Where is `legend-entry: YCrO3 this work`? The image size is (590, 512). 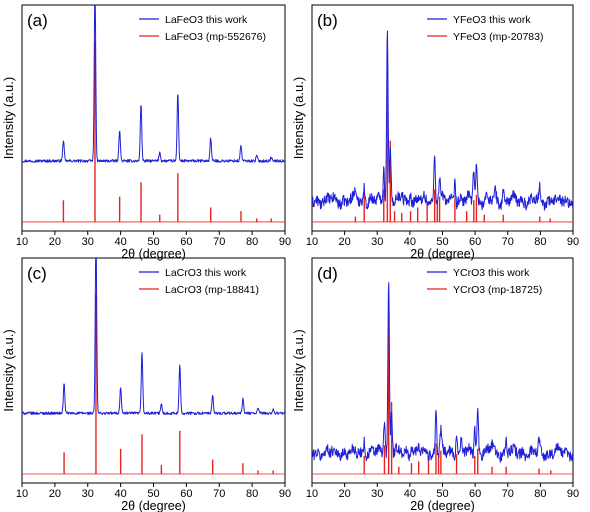 legend-entry: YCrO3 this work is located at coordinates (491, 273).